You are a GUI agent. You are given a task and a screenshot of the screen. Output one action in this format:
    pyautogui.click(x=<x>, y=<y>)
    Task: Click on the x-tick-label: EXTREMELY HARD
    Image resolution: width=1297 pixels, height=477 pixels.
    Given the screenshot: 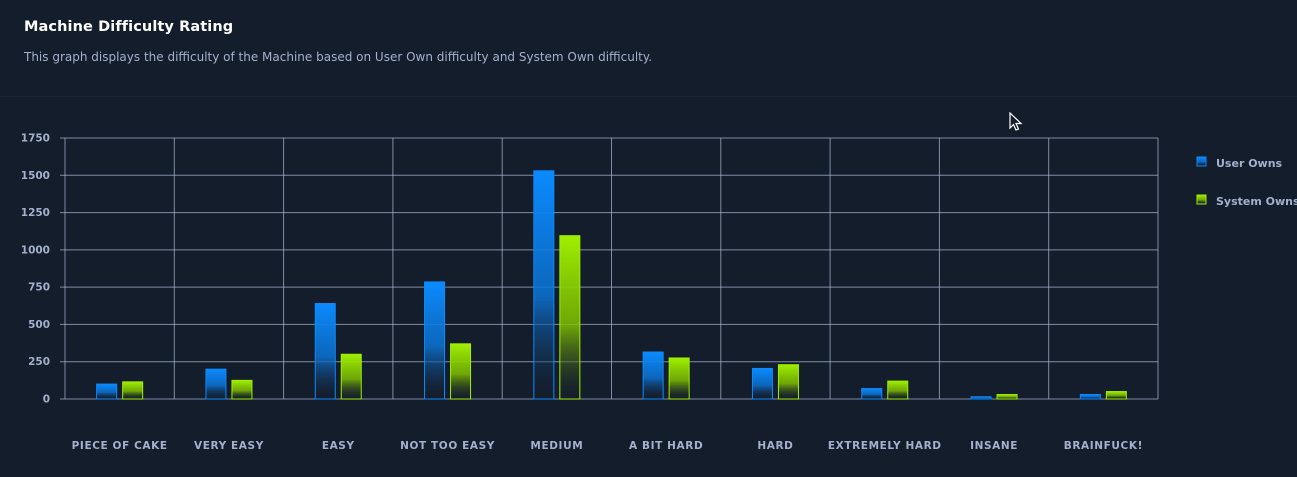 What is the action you would take?
    pyautogui.click(x=885, y=446)
    